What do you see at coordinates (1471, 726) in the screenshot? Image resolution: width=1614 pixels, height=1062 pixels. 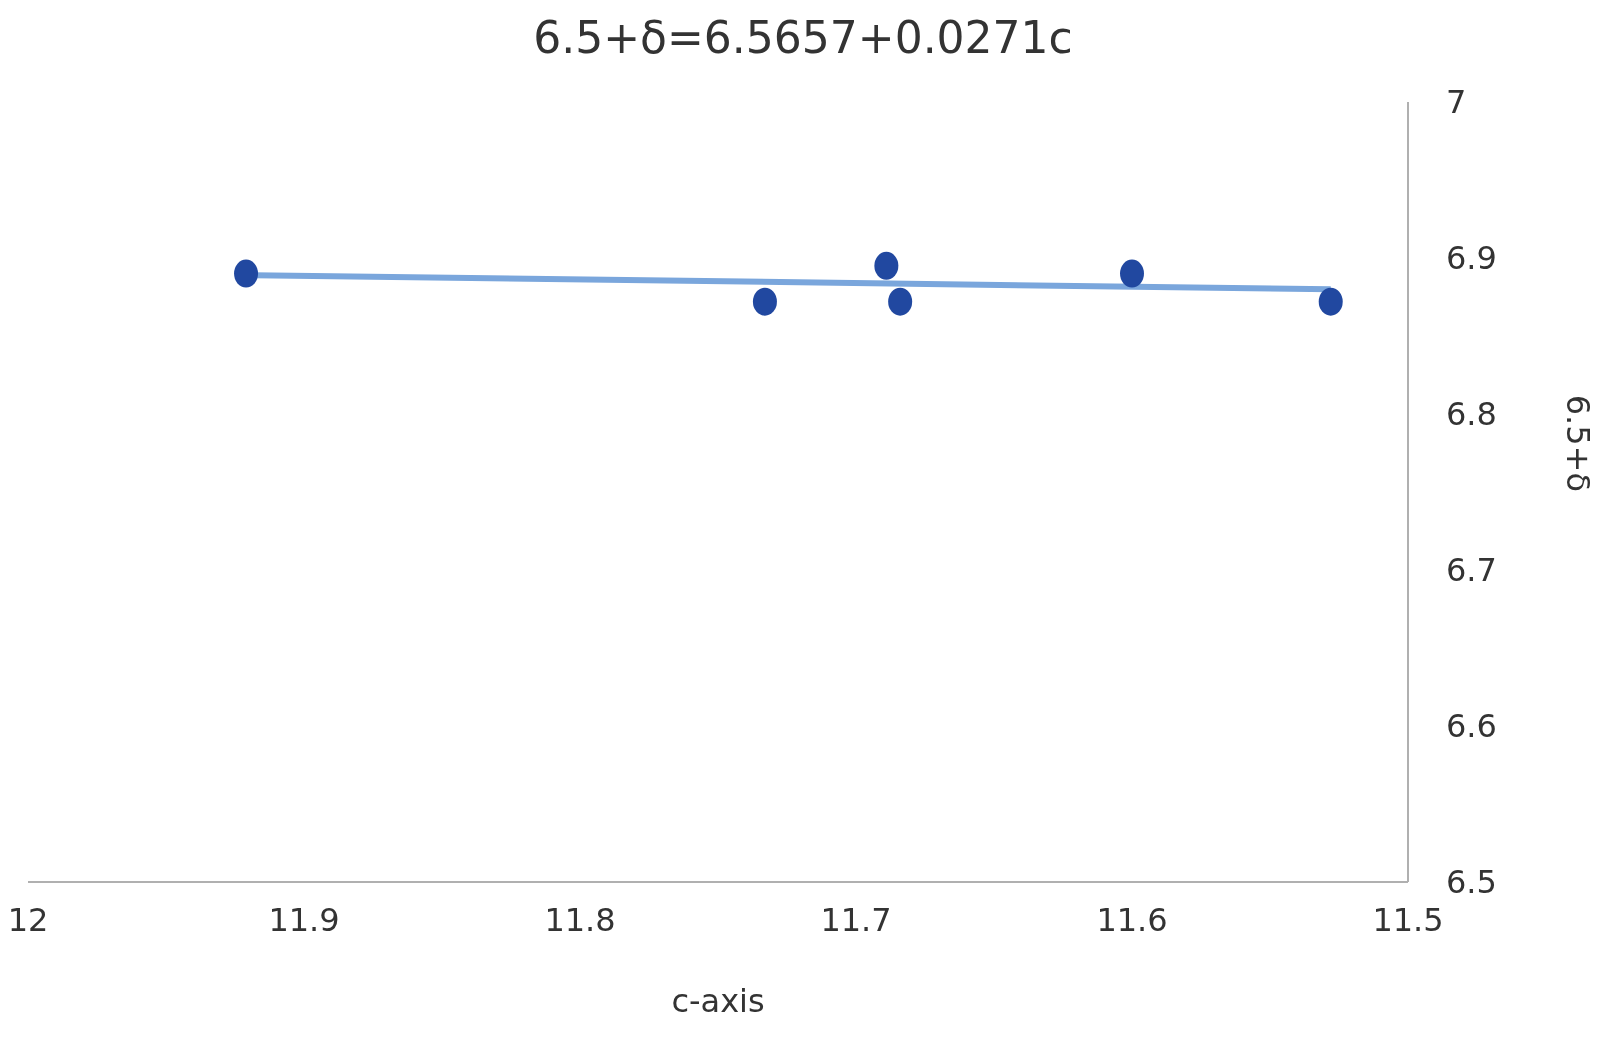 I see `y-tick-label: 6.6` at bounding box center [1471, 726].